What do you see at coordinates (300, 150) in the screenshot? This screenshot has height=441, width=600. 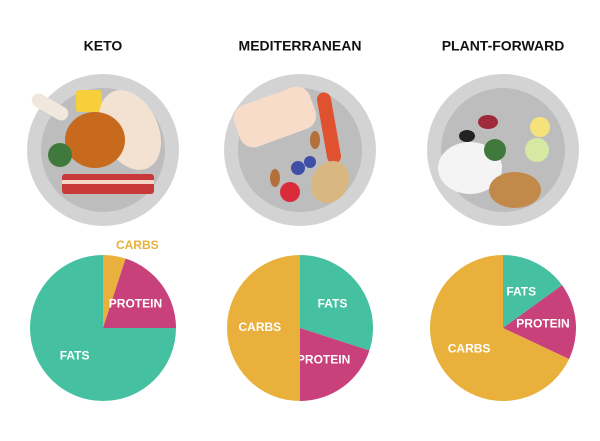 I see `plate-mediterranean` at bounding box center [300, 150].